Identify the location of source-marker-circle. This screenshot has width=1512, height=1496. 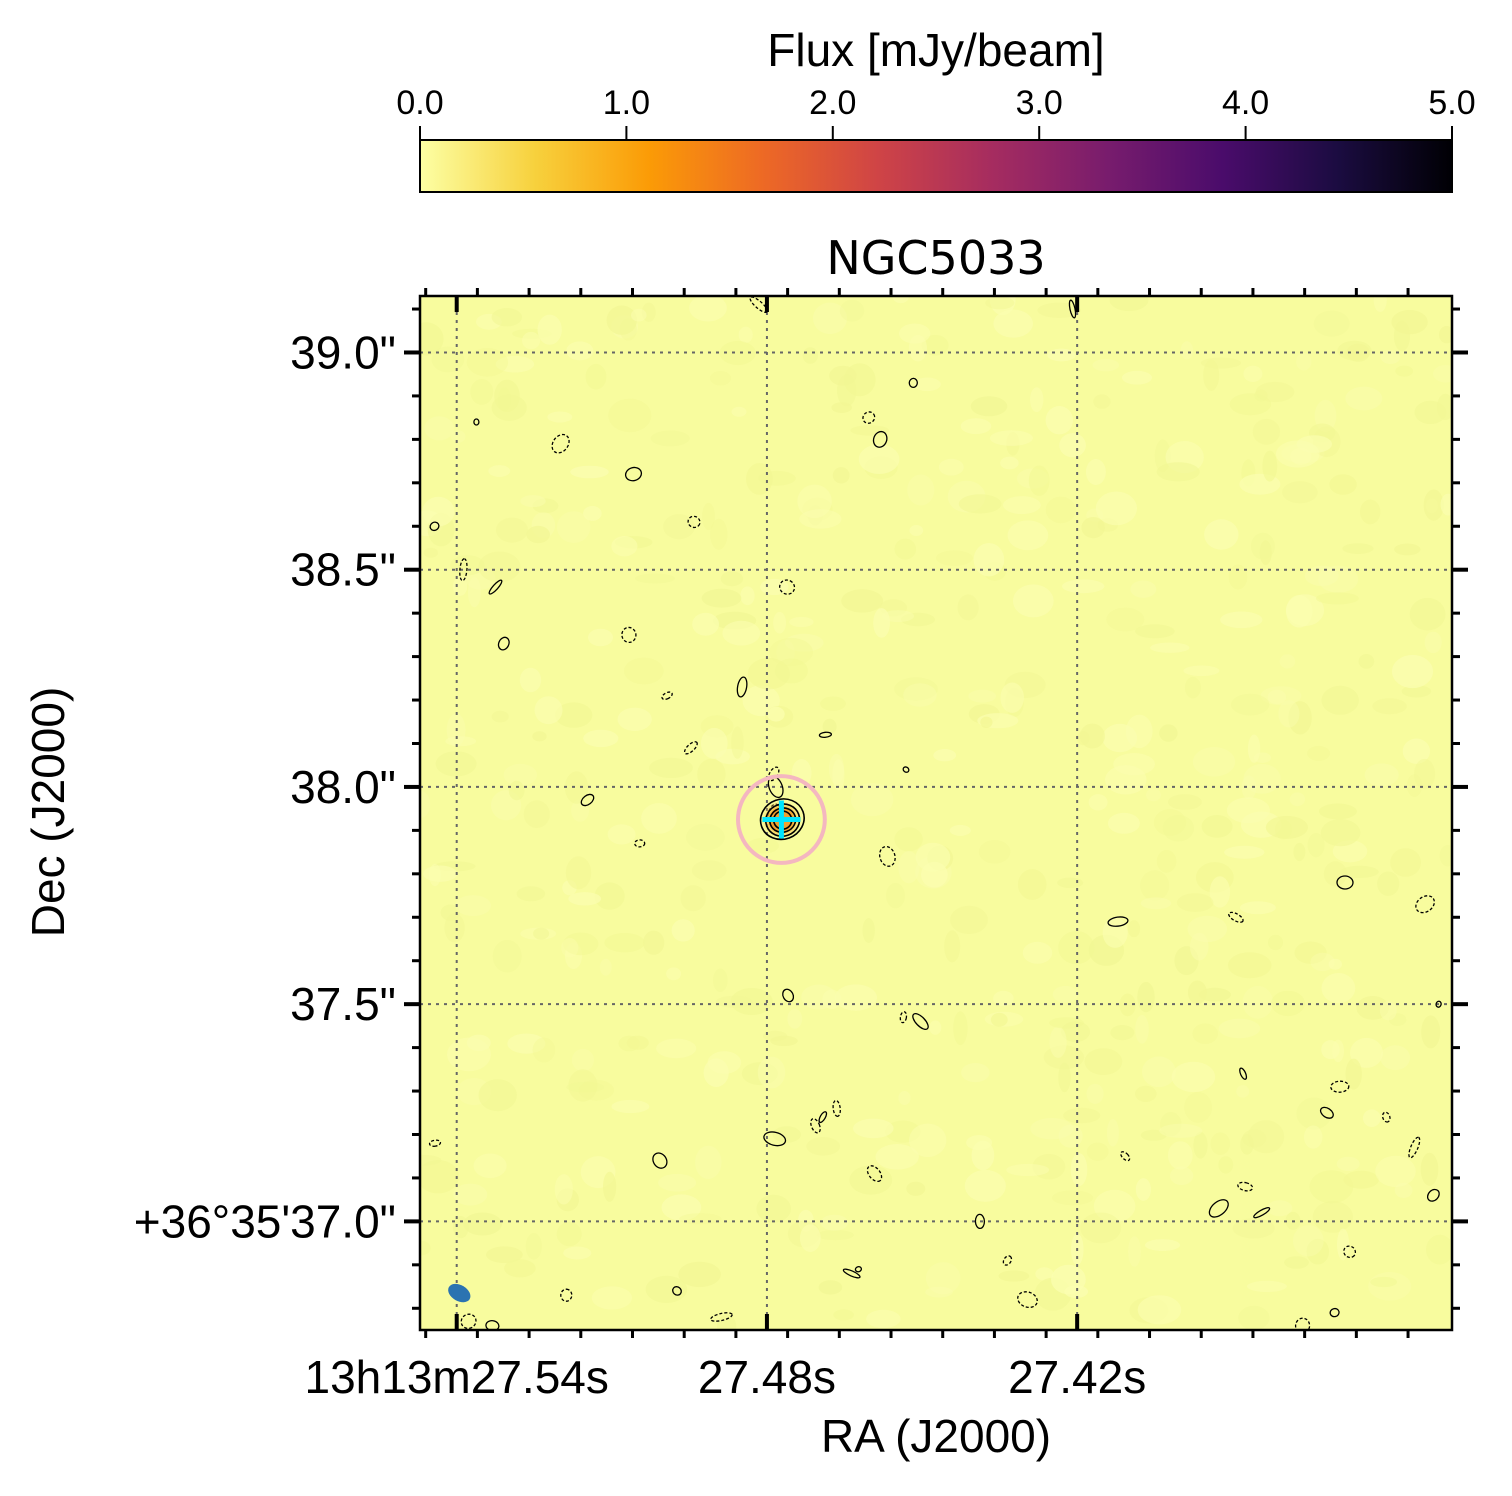
(781, 819).